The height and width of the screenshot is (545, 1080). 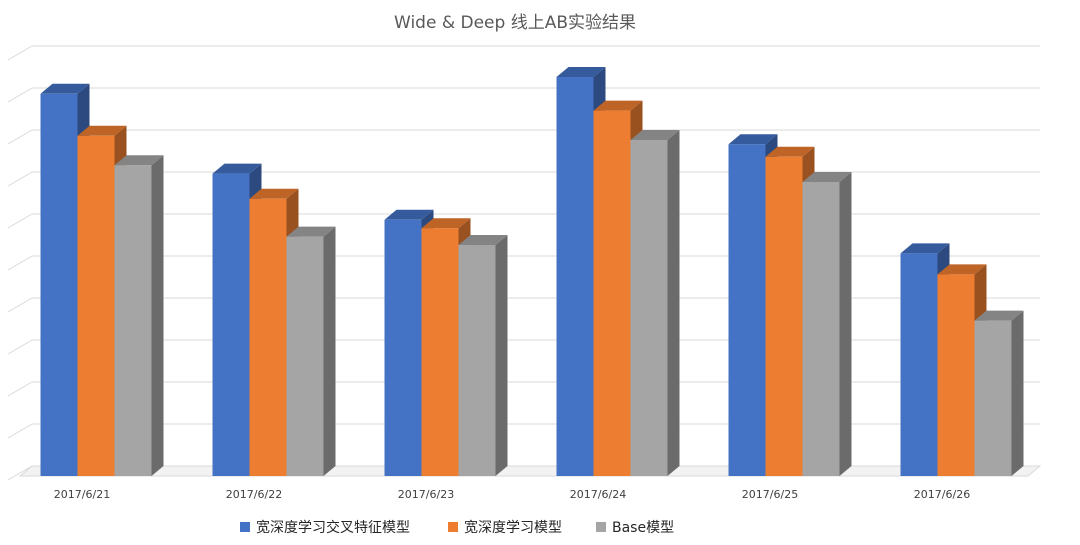 I want to click on x-tick-label: 2017/6/24, so click(x=598, y=494).